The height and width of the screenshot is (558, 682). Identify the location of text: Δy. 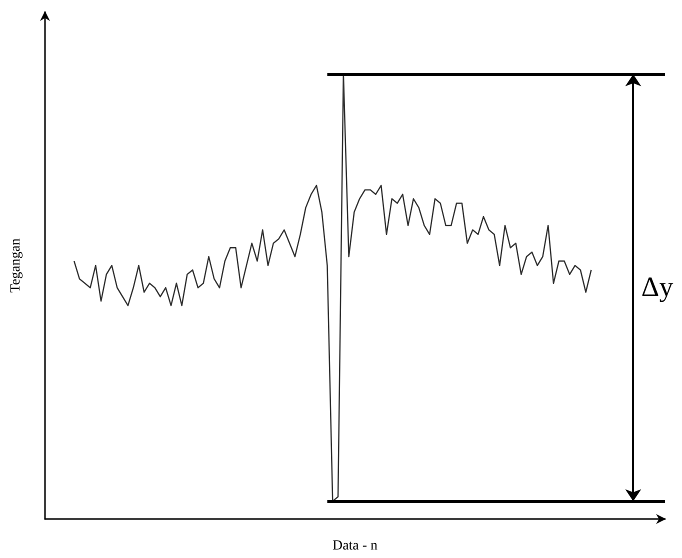
(657, 288).